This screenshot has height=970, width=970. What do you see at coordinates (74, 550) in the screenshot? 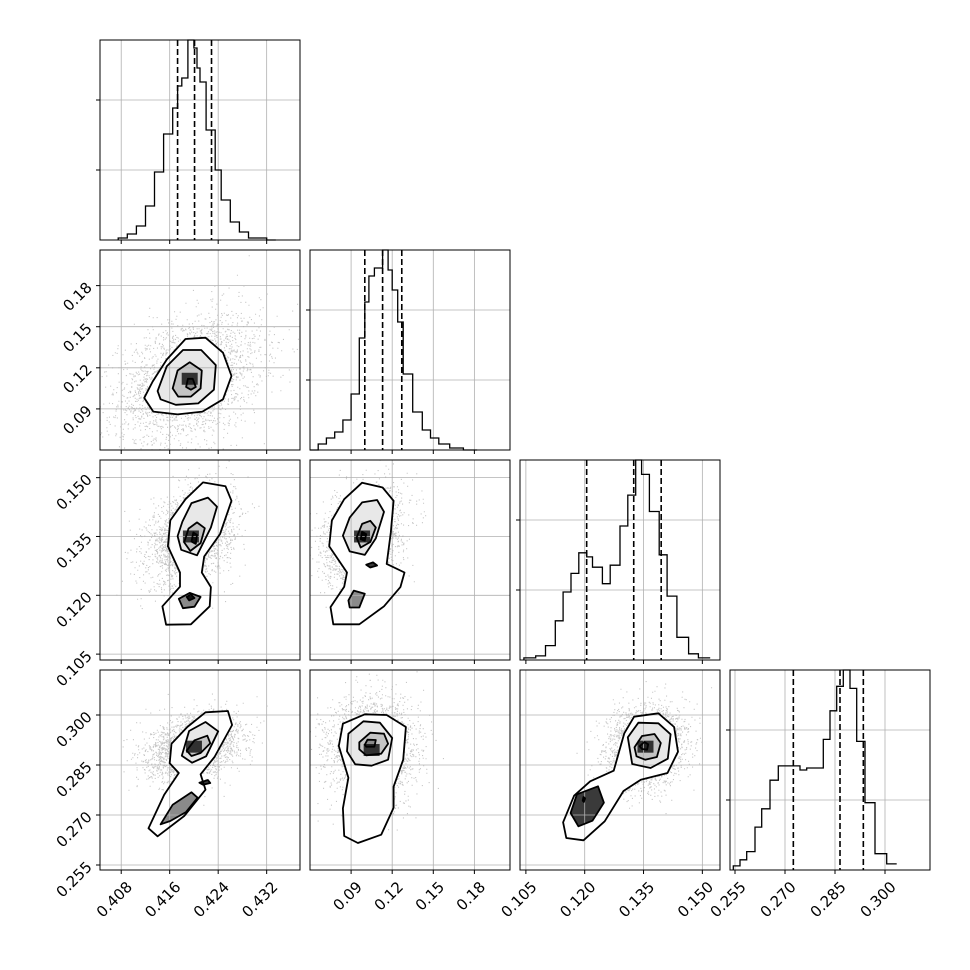
I see `y-tick-label: 0.135` at bounding box center [74, 550].